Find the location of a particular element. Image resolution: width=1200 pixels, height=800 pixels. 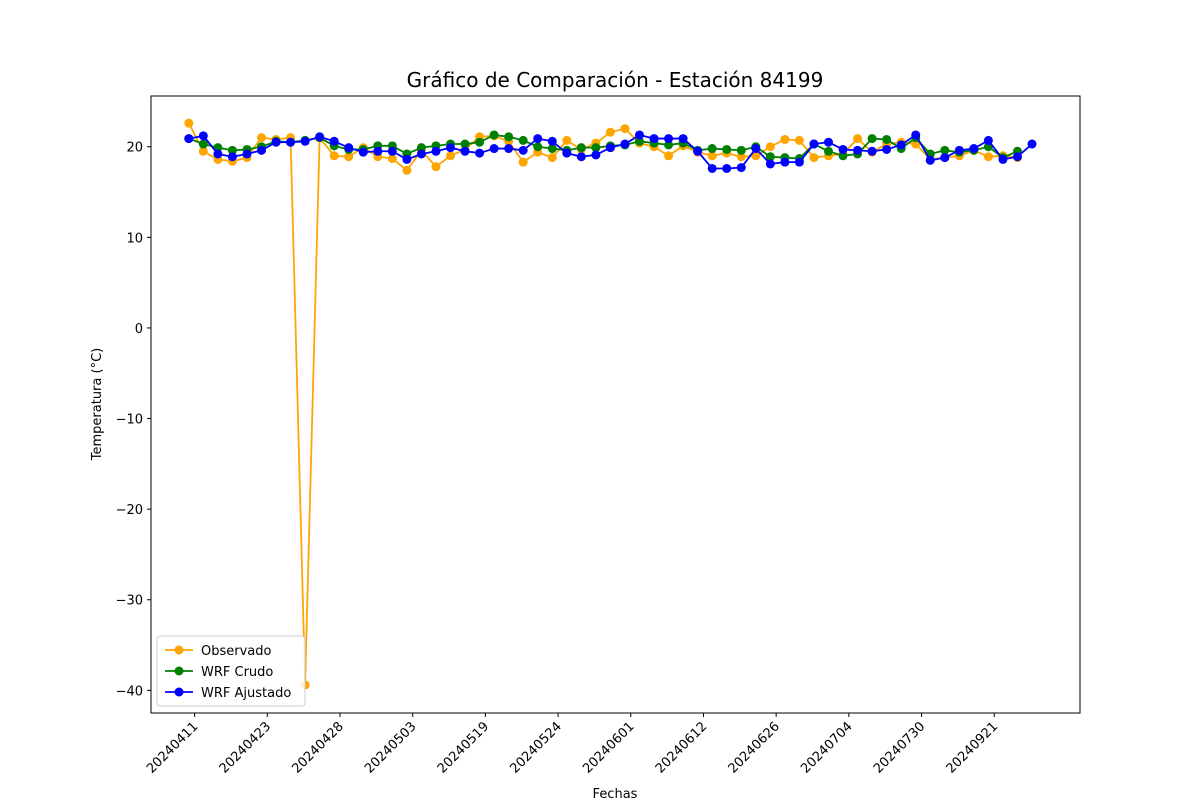

y-tick-label: 20 is located at coordinates (134, 148).